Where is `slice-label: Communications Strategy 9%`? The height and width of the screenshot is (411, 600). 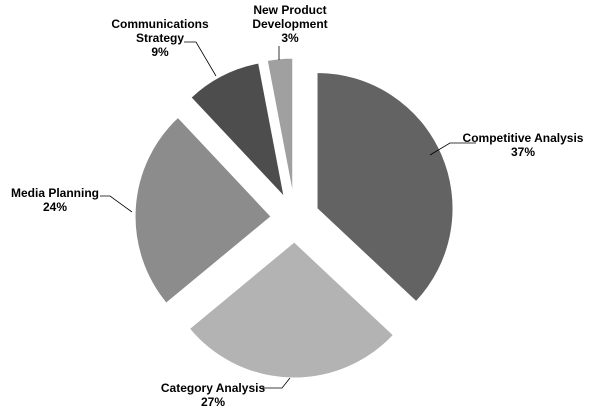 slice-label: Communications Strategy 9% is located at coordinates (160, 38).